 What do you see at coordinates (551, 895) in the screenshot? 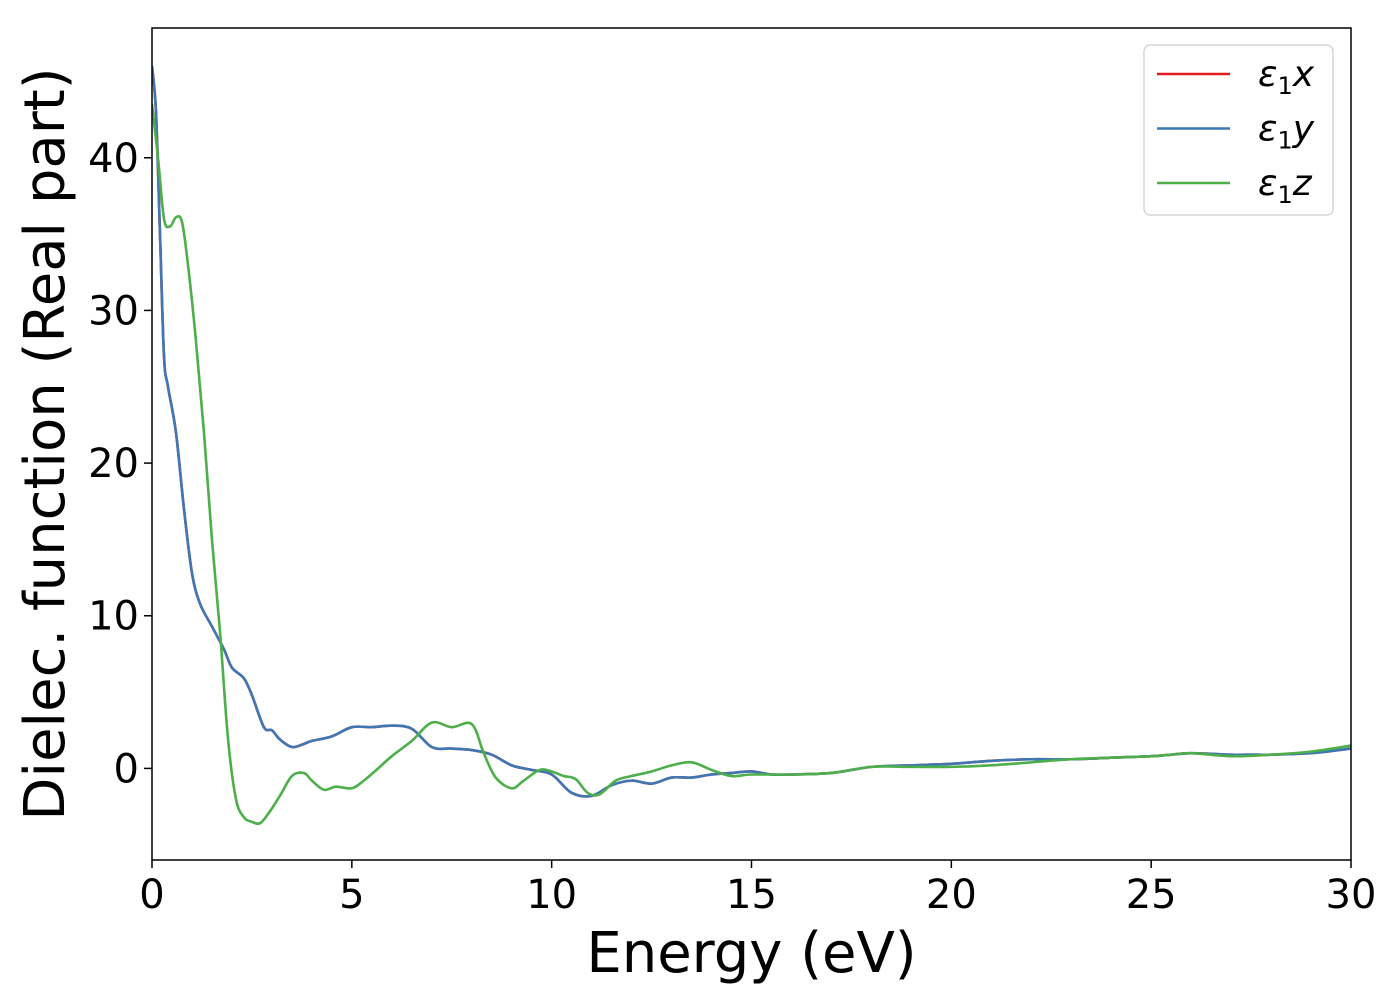
I see `x-tick-label: 10` at bounding box center [551, 895].